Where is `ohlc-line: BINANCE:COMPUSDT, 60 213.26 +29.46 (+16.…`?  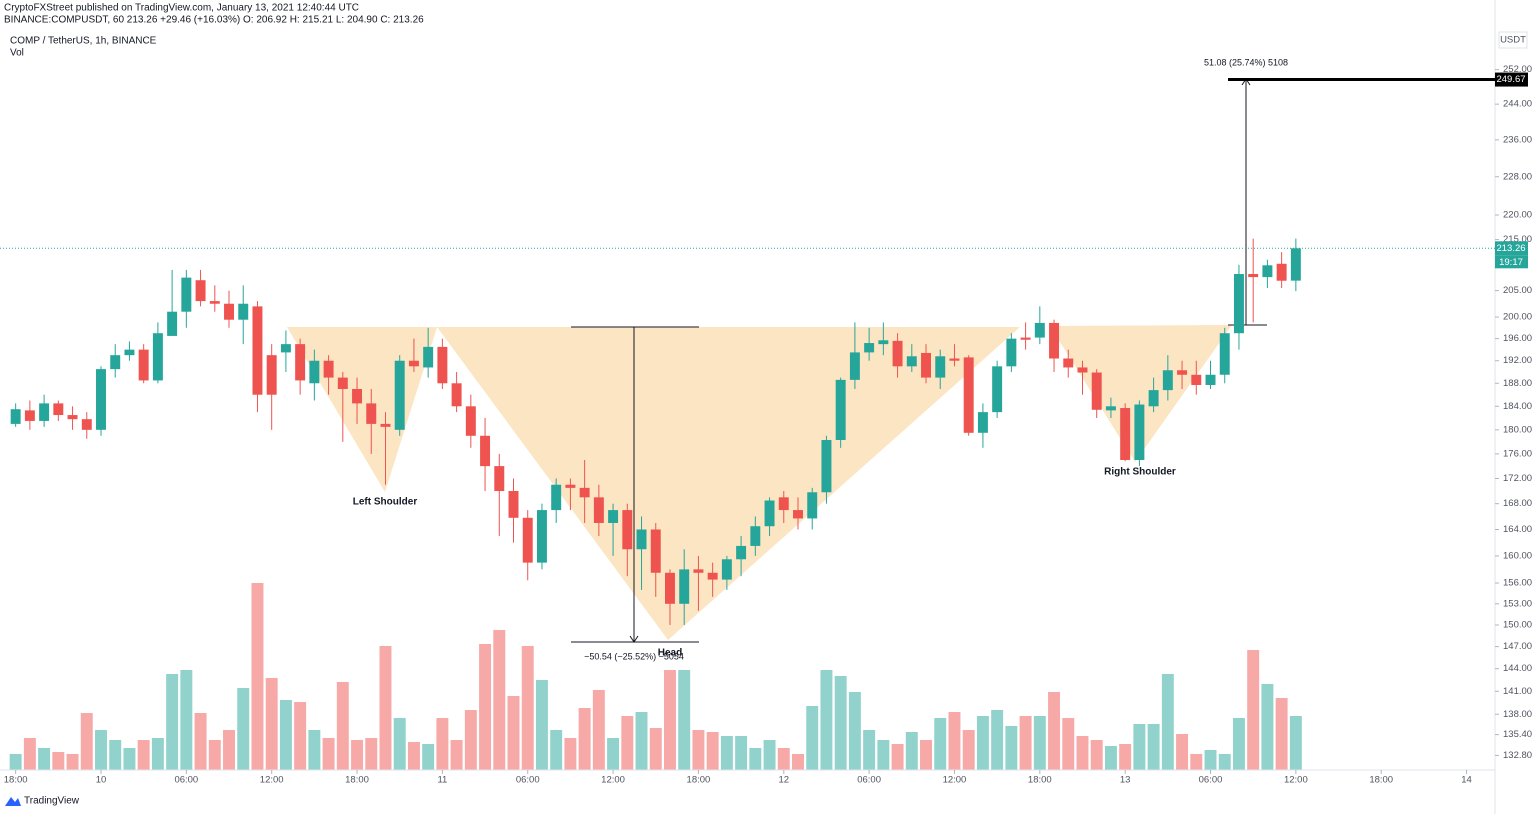 ohlc-line: BINANCE:COMPUSDT, 60 213.26 +29.46 (+16.… is located at coordinates (214, 20).